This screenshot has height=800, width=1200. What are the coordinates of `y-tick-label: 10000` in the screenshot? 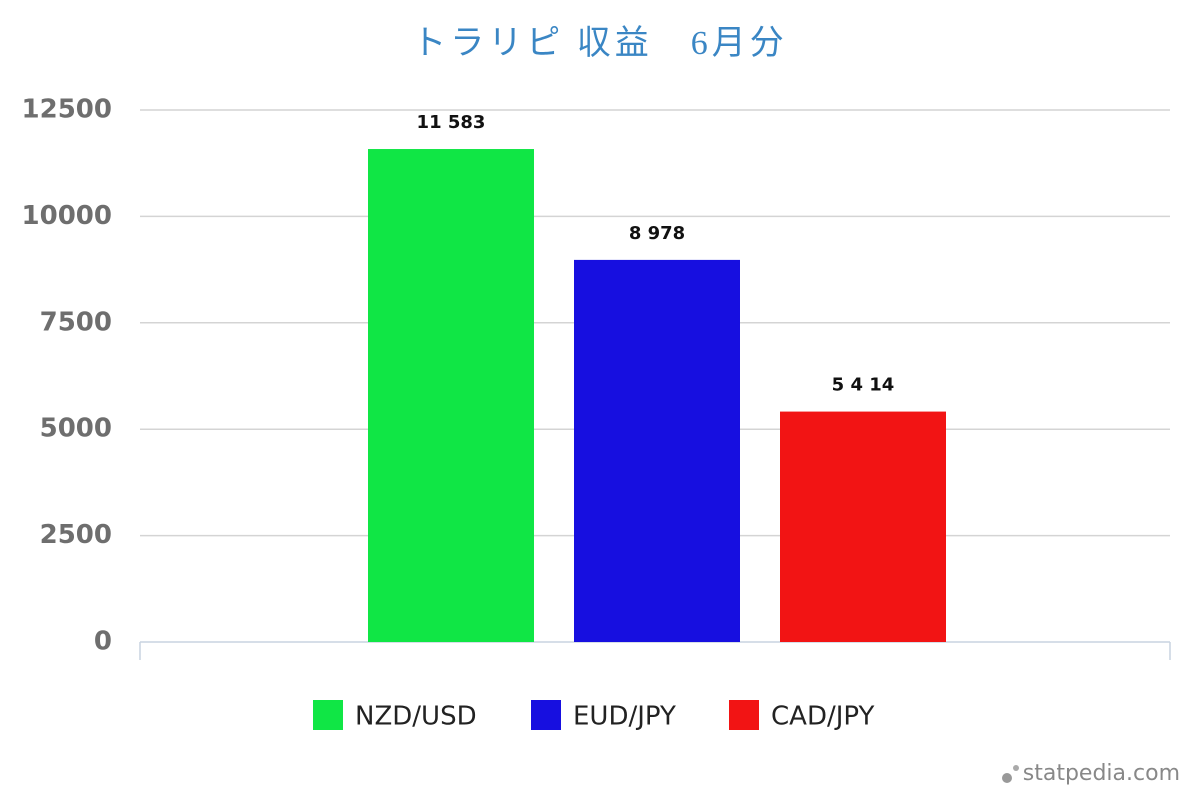 It's located at (67, 216).